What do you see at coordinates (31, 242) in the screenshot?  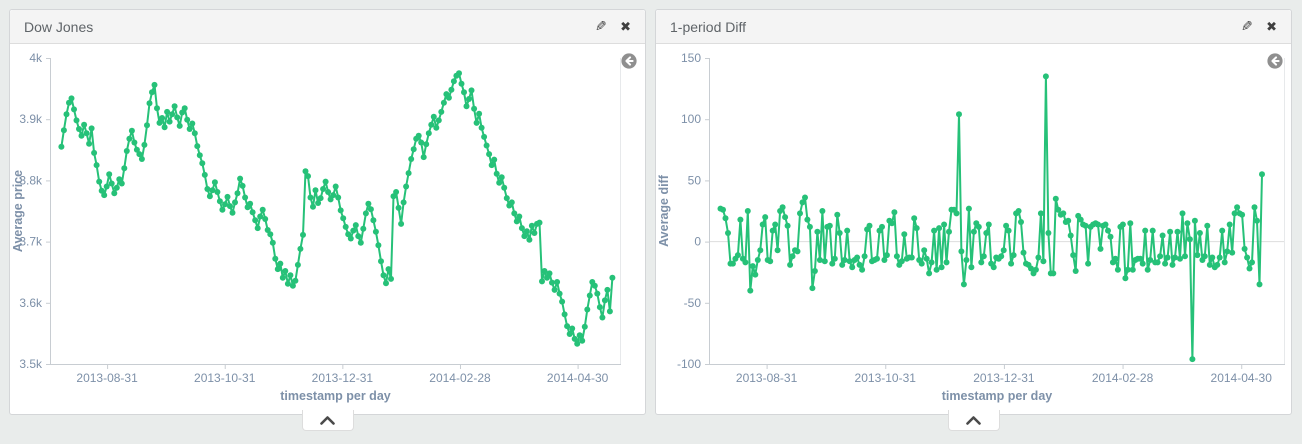 I see `svg-text: 3.7k` at bounding box center [31, 242].